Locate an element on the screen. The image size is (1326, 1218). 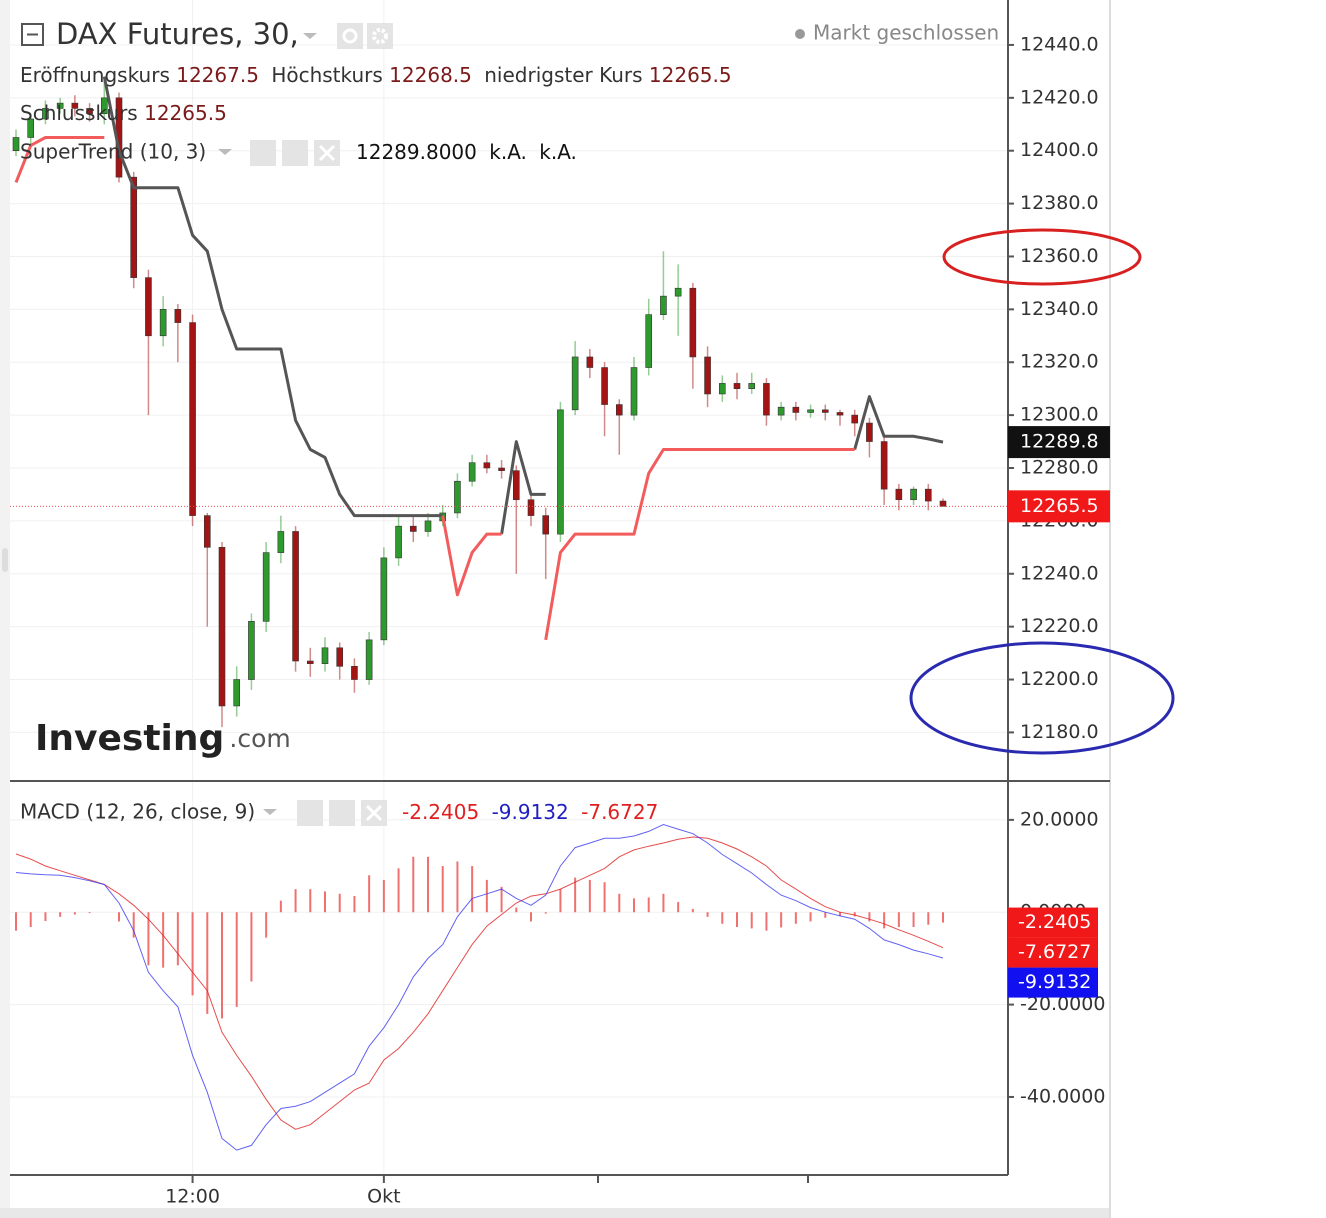
y-tick-label: 12220.0 is located at coordinates (1059, 626).